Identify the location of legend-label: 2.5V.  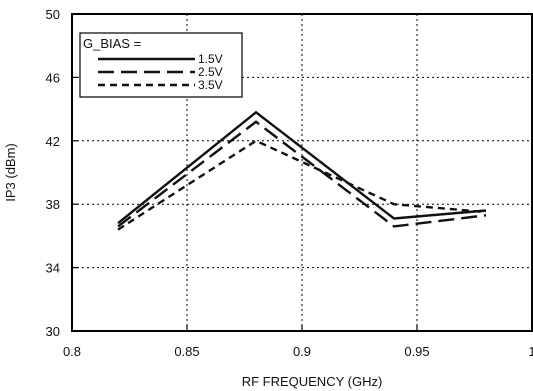
(210, 72).